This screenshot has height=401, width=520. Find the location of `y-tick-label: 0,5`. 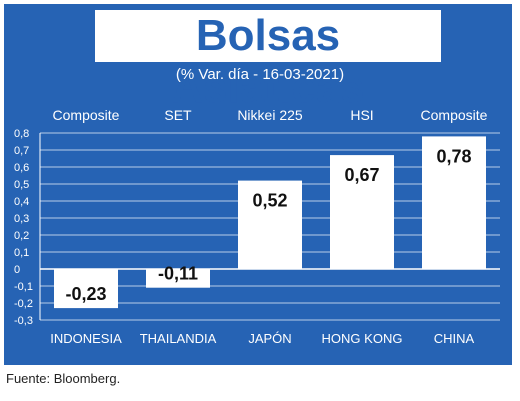

y-tick-label: 0,5 is located at coordinates (21, 185).